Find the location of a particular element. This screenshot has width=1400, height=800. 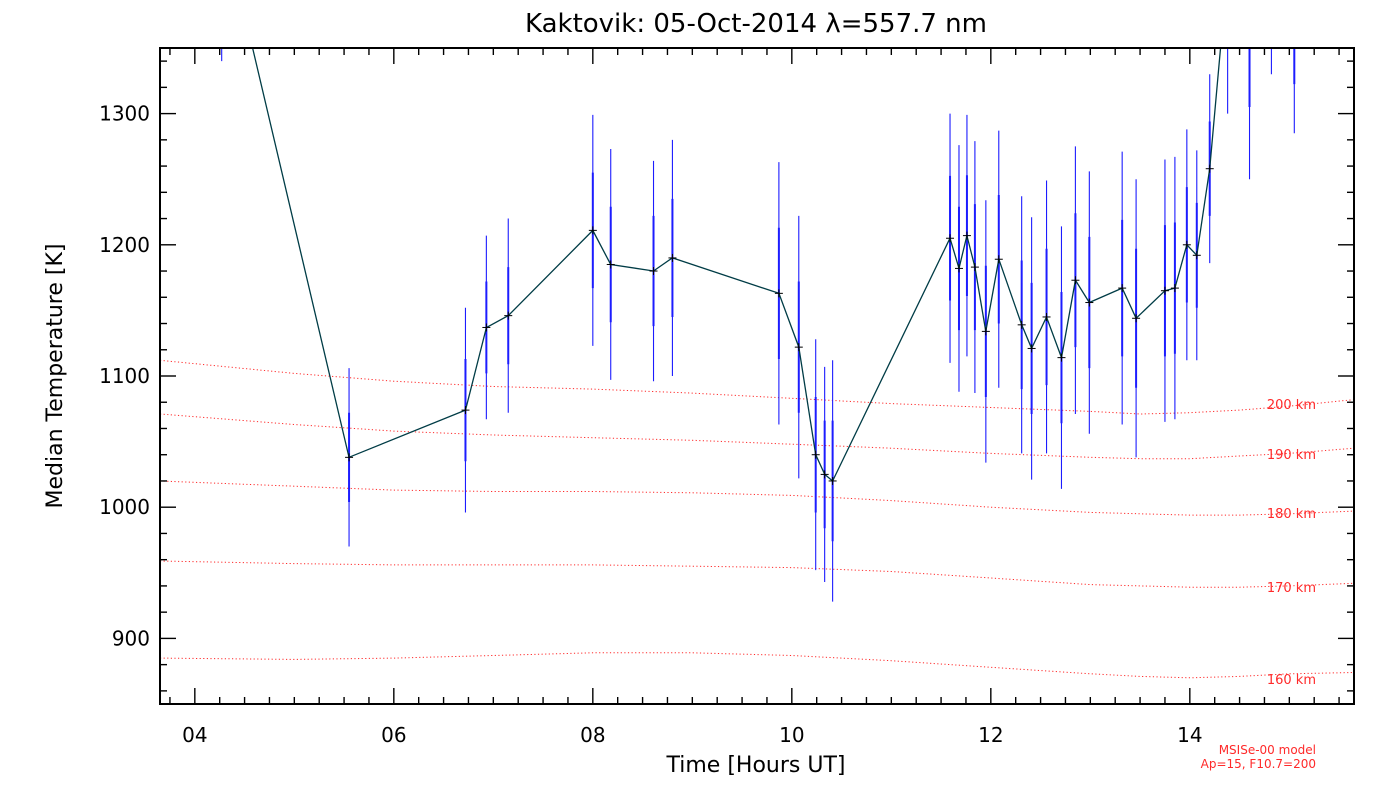

x-tick-label: 08 is located at coordinates (592, 735).